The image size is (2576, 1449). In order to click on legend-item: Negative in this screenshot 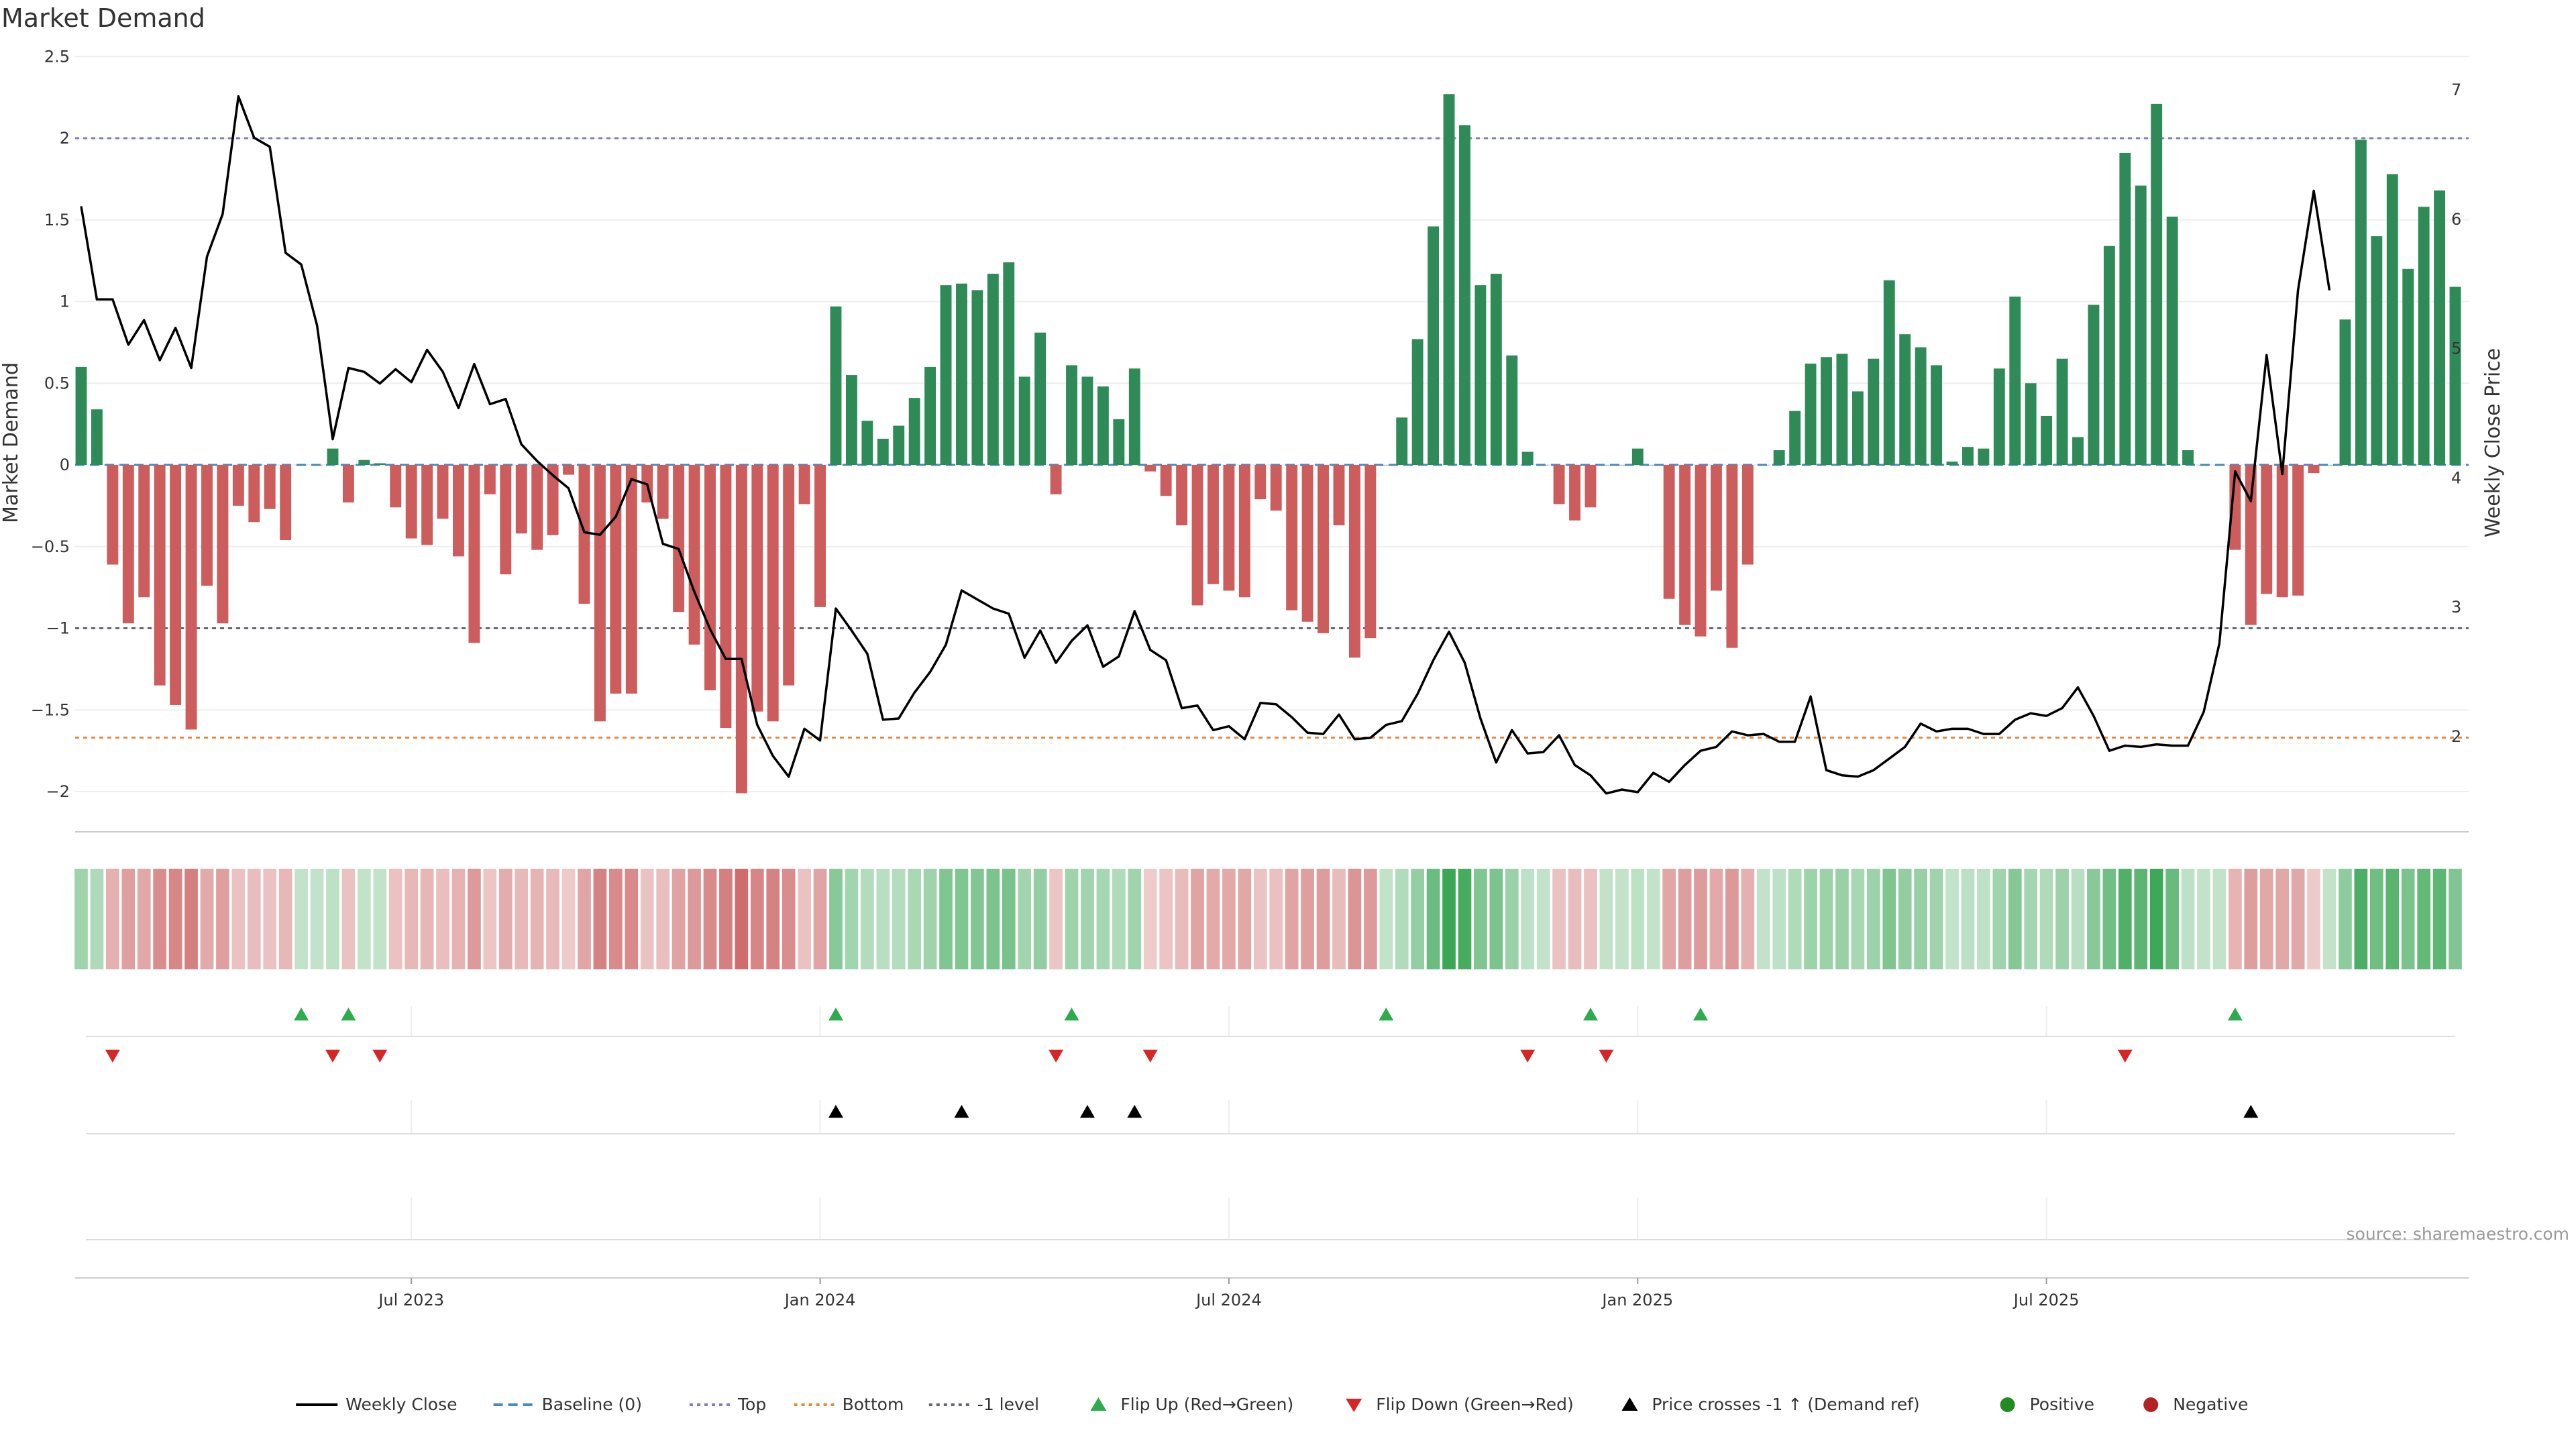, I will do `click(2195, 1404)`.